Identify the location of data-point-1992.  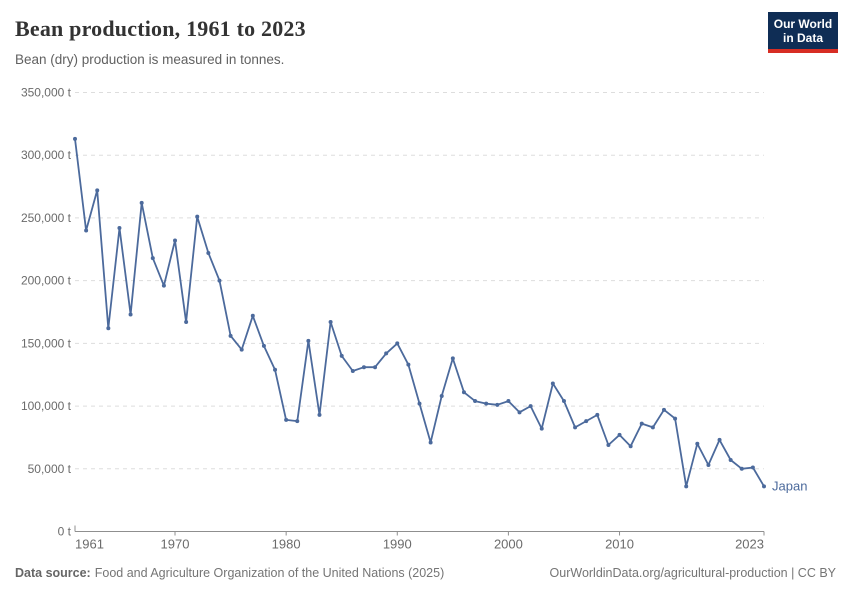
(419, 403).